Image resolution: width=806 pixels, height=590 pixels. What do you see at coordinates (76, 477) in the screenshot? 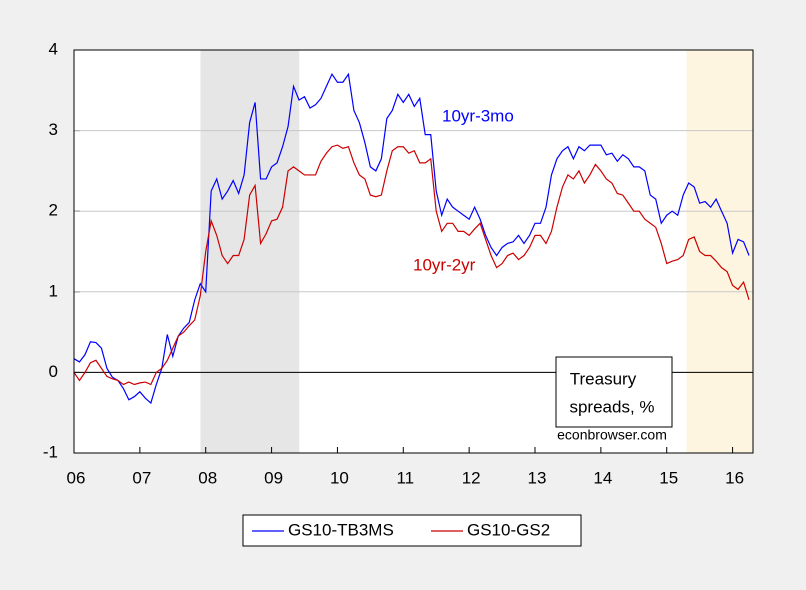
I see `x-tick-label: 06` at bounding box center [76, 477].